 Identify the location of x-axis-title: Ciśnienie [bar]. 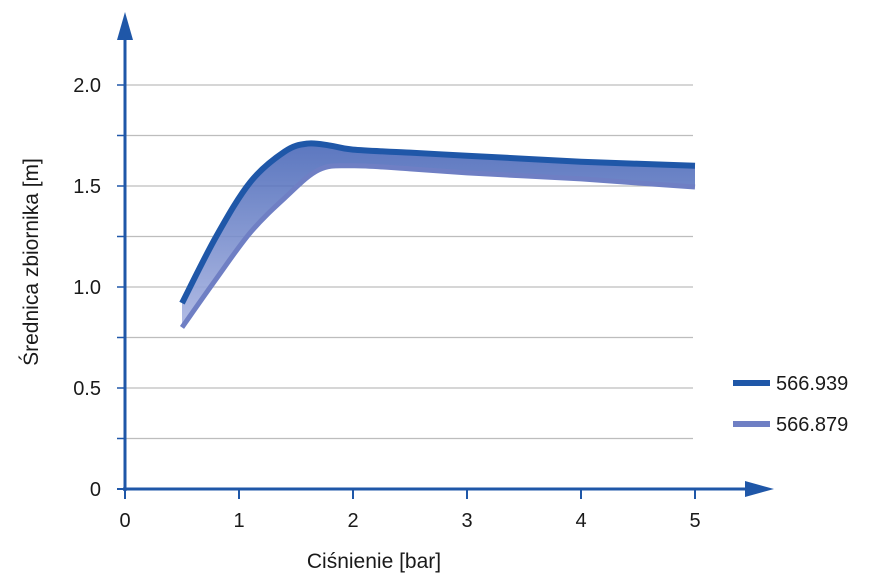
(374, 561).